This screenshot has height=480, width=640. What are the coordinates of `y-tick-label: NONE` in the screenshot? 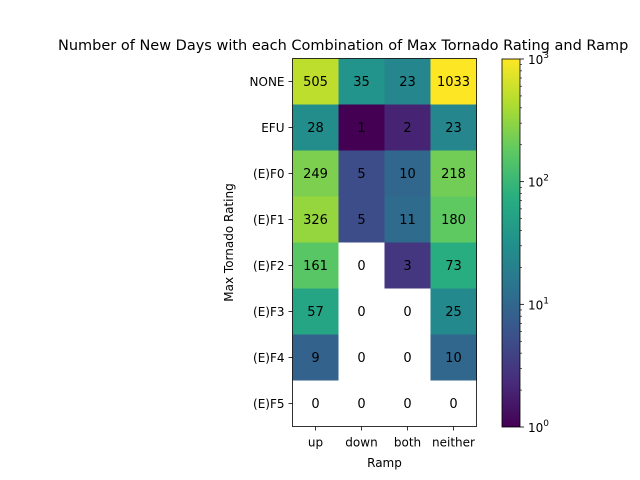 It's located at (267, 82).